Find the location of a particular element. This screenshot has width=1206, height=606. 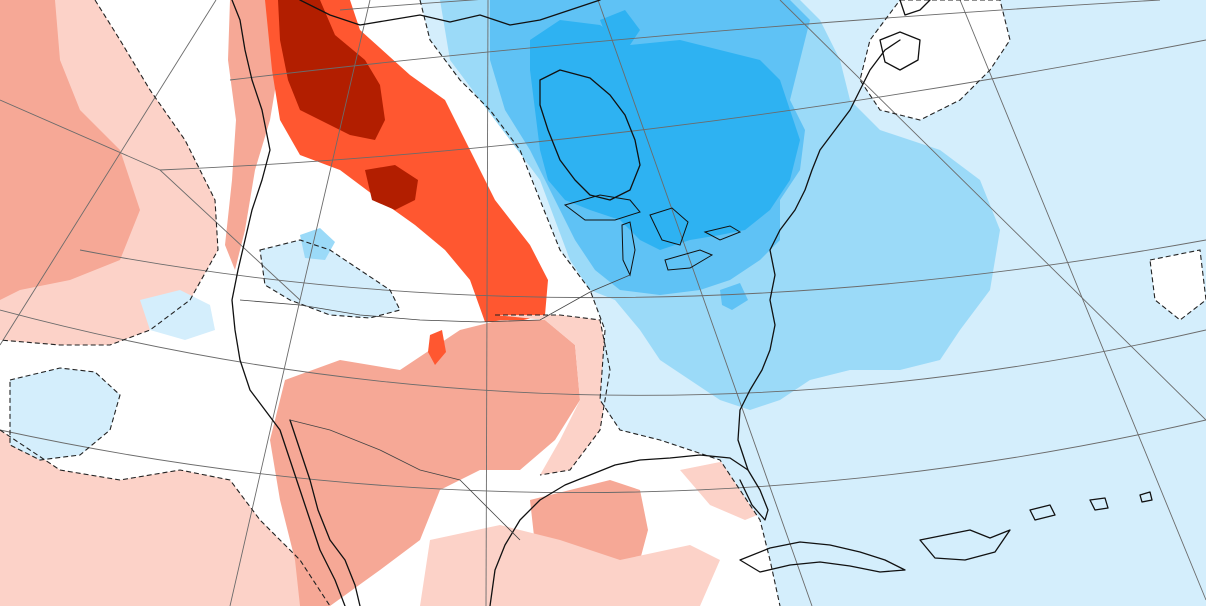

lake-superior is located at coordinates (602, 207).